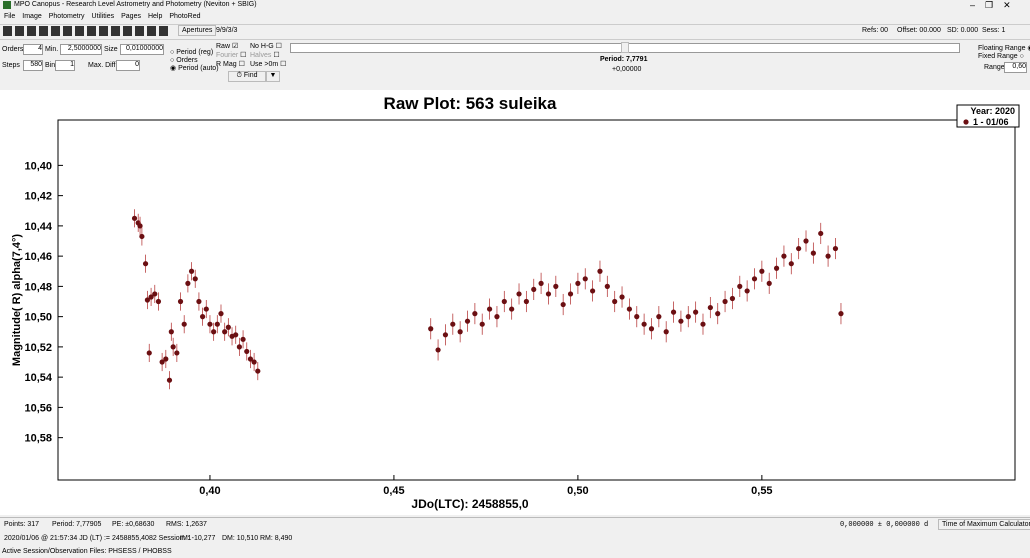 This screenshot has width=1030, height=558. I want to click on label: Bin, so click(50, 65).